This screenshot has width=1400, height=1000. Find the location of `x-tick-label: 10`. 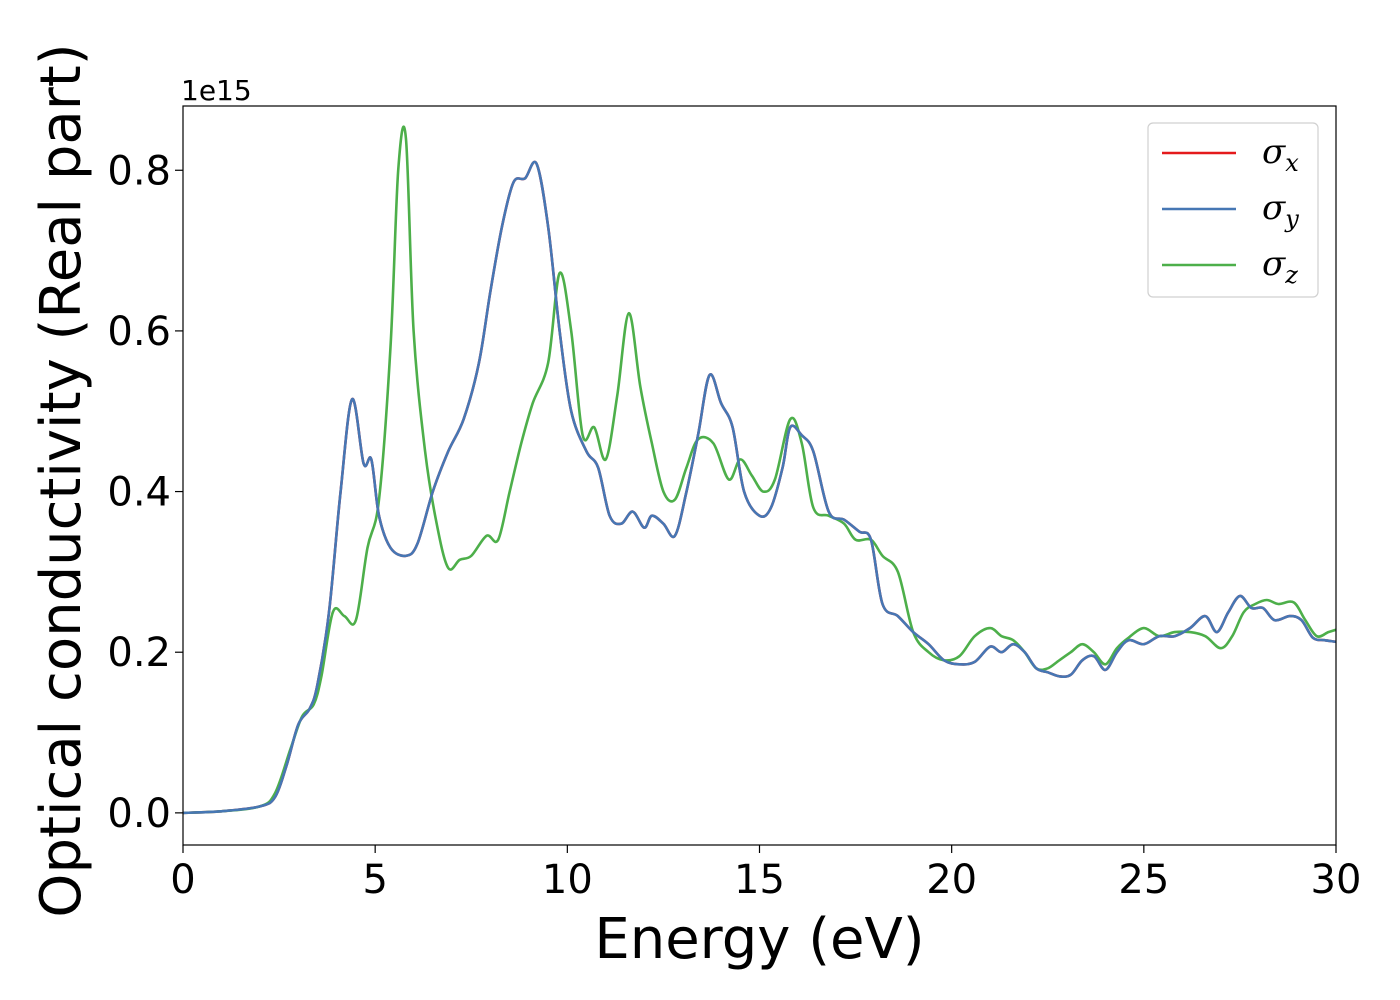

x-tick-label: 10 is located at coordinates (567, 880).